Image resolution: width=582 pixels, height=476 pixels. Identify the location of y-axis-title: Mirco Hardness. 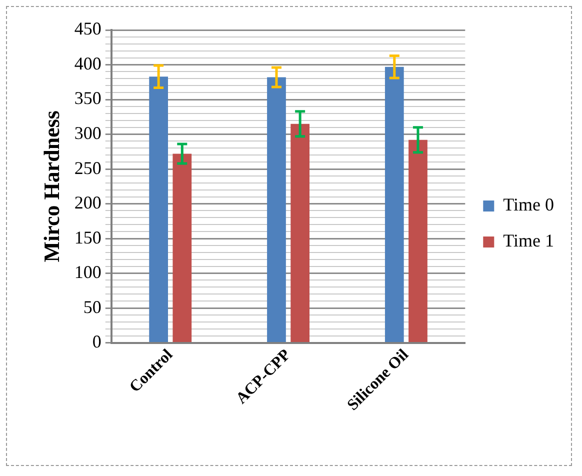
(51, 186).